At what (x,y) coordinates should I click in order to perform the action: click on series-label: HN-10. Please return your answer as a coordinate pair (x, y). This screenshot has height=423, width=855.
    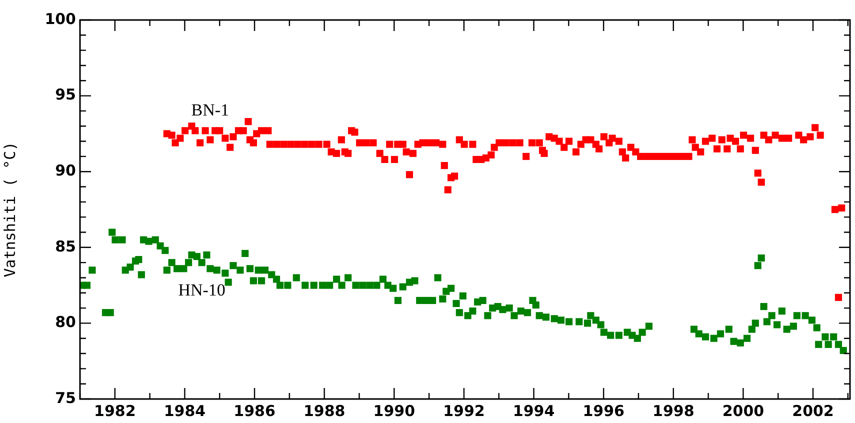
    Looking at the image, I should click on (202, 290).